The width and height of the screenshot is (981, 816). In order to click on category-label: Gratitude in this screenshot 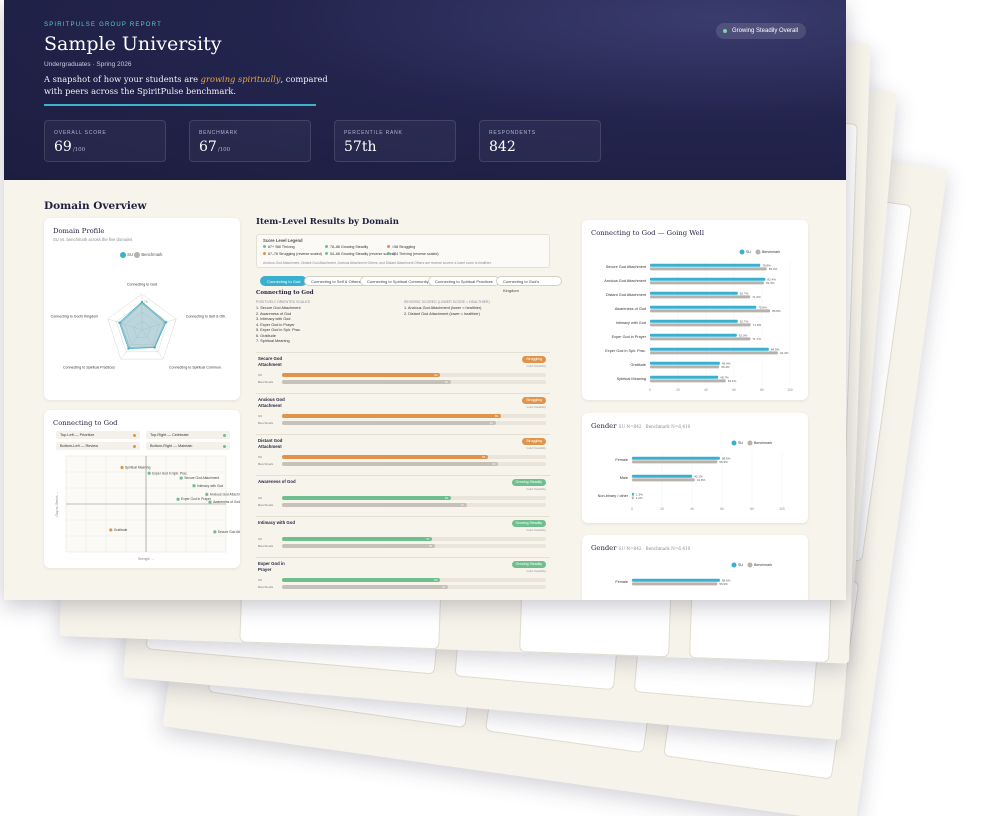, I will do `click(638, 365)`.